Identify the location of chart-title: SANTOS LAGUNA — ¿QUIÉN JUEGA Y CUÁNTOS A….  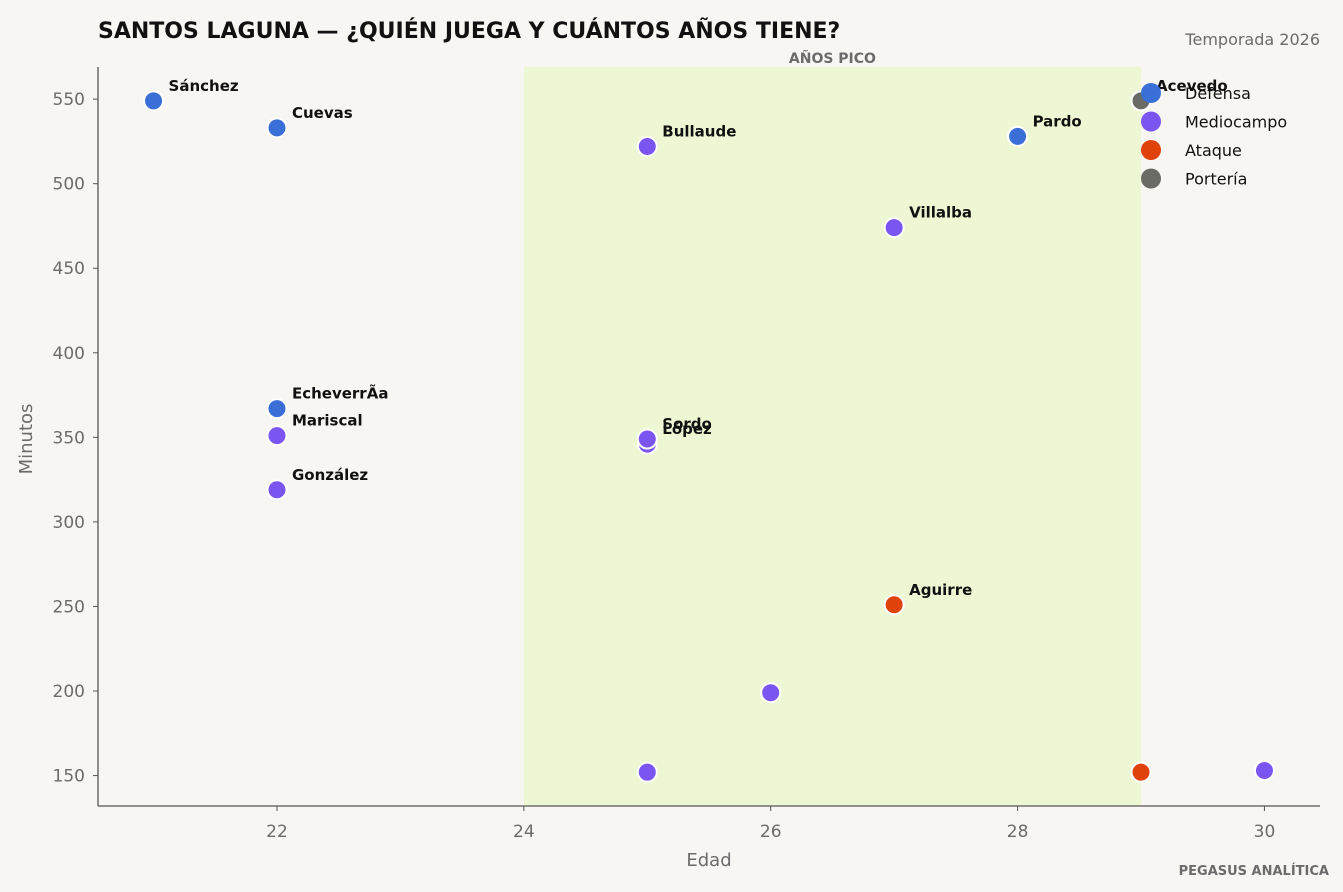
(469, 31).